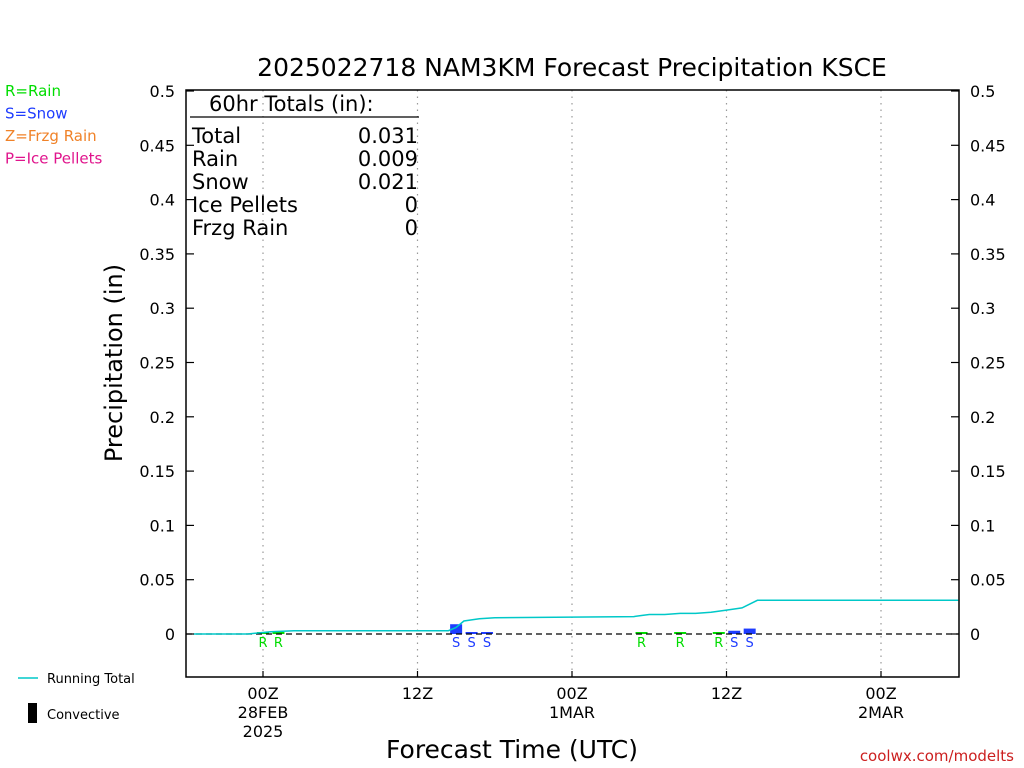 This screenshot has height=768, width=1024. Describe the element at coordinates (988, 471) in the screenshot. I see `y-tick-label-right: 0.15` at that location.